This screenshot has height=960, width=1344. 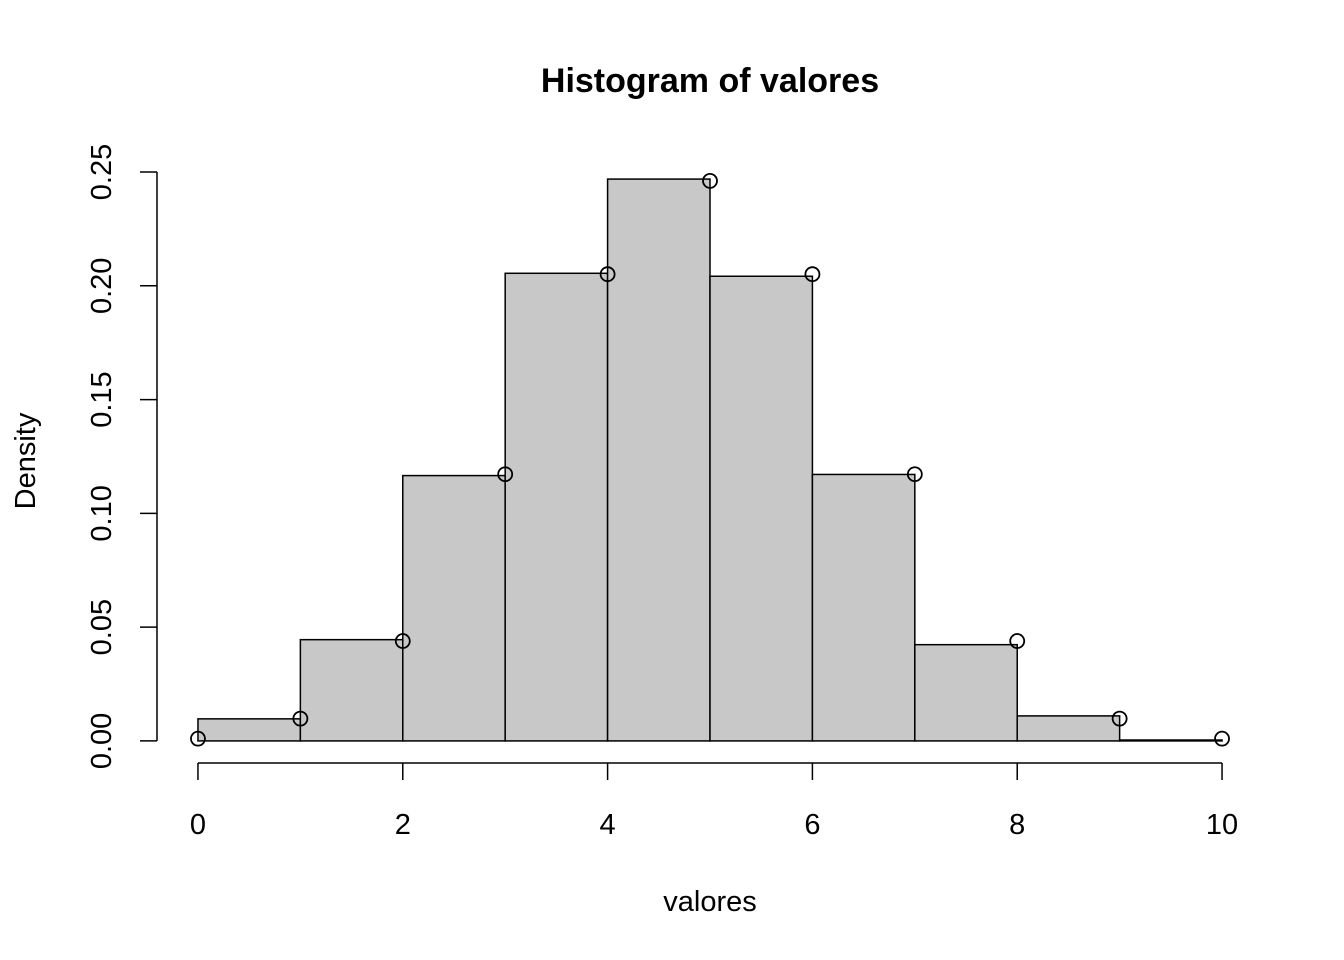 I want to click on y-tick-label: 0.00, so click(x=102, y=741).